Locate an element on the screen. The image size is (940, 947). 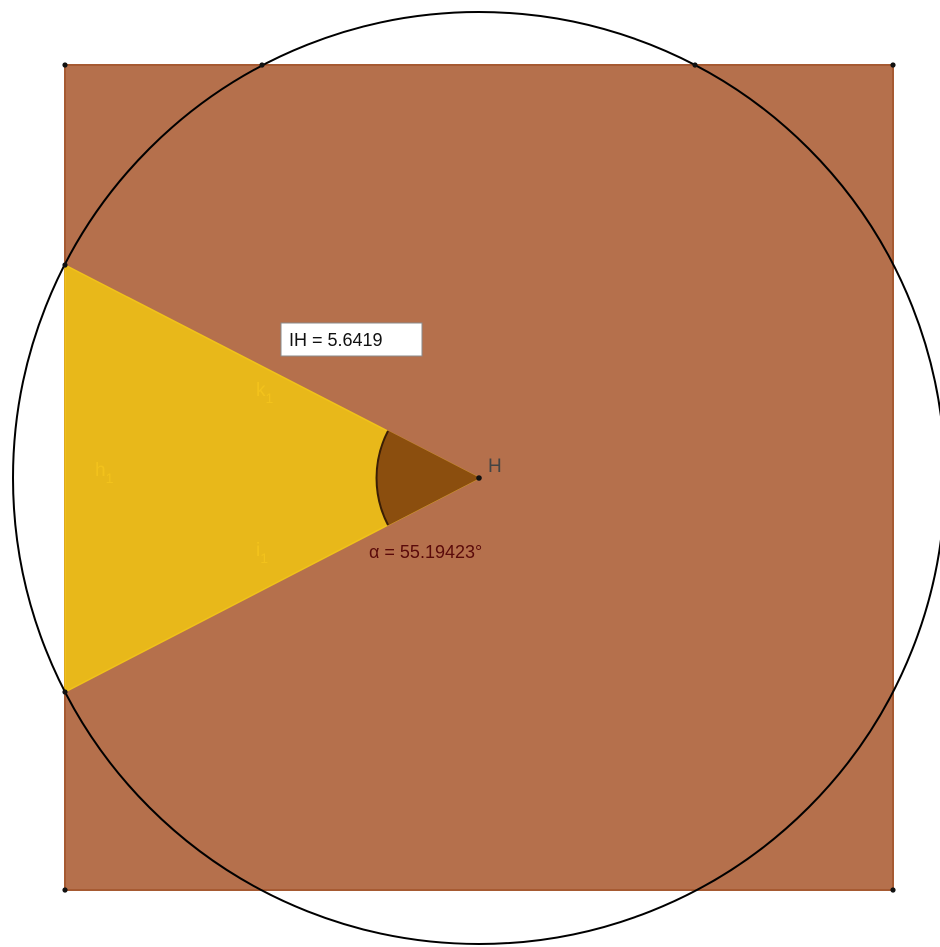
segment-h1-label: h1 is located at coordinates (104, 473).